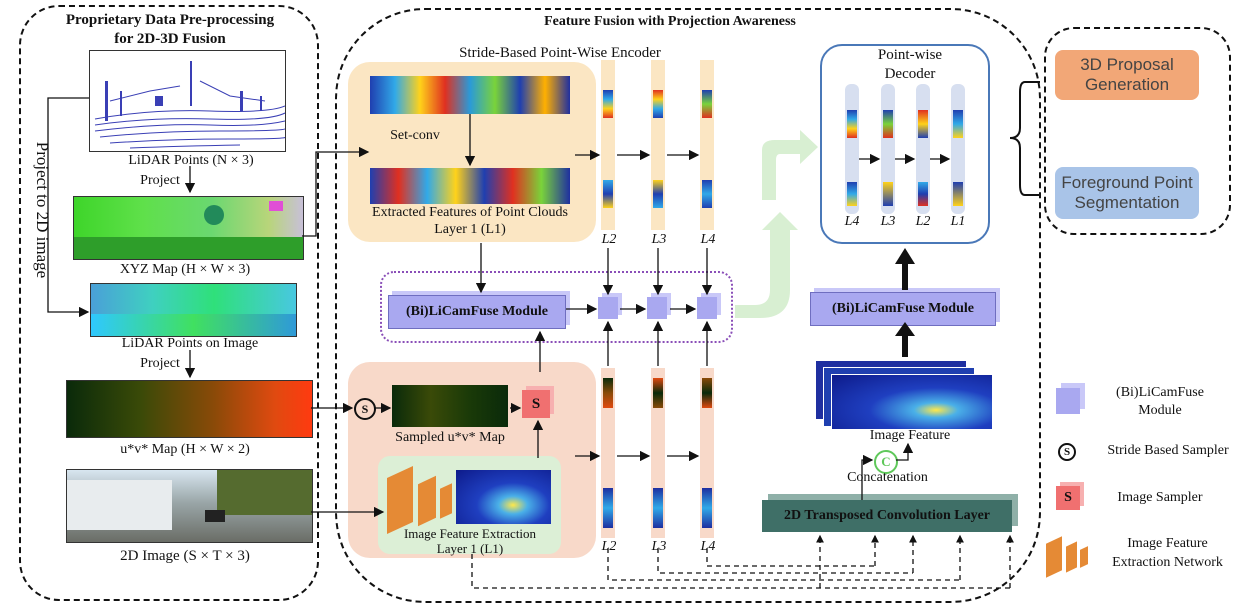 The height and width of the screenshot is (611, 1242). I want to click on image-feature-label: Image Feature, so click(910, 435).